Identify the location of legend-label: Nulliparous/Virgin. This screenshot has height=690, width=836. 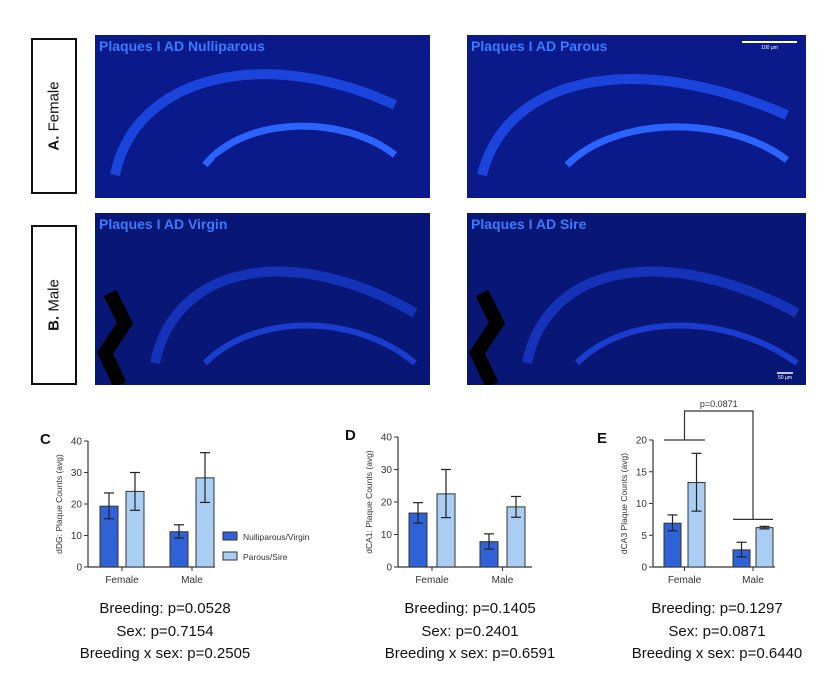
(276, 537).